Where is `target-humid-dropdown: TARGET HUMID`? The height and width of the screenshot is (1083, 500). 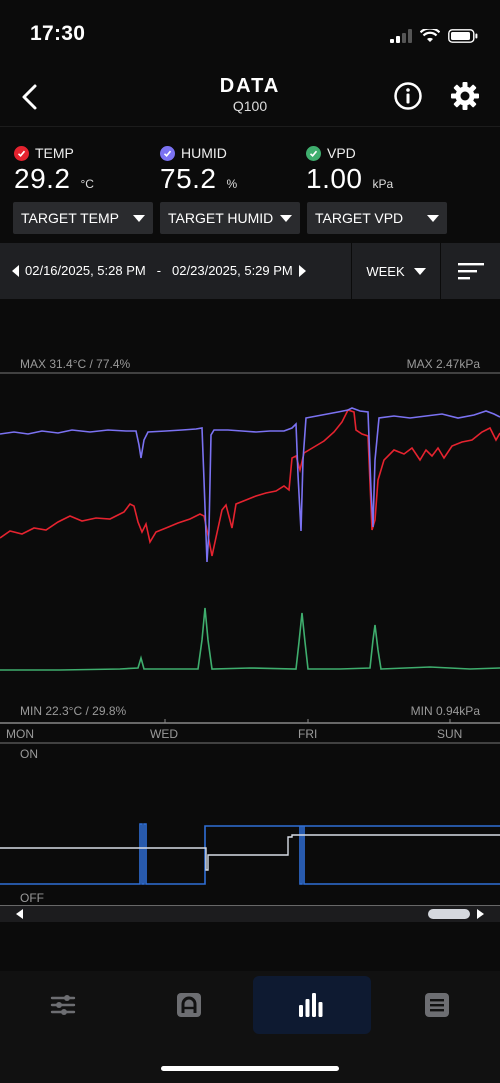
target-humid-dropdown: TARGET HUMID is located at coordinates (230, 218).